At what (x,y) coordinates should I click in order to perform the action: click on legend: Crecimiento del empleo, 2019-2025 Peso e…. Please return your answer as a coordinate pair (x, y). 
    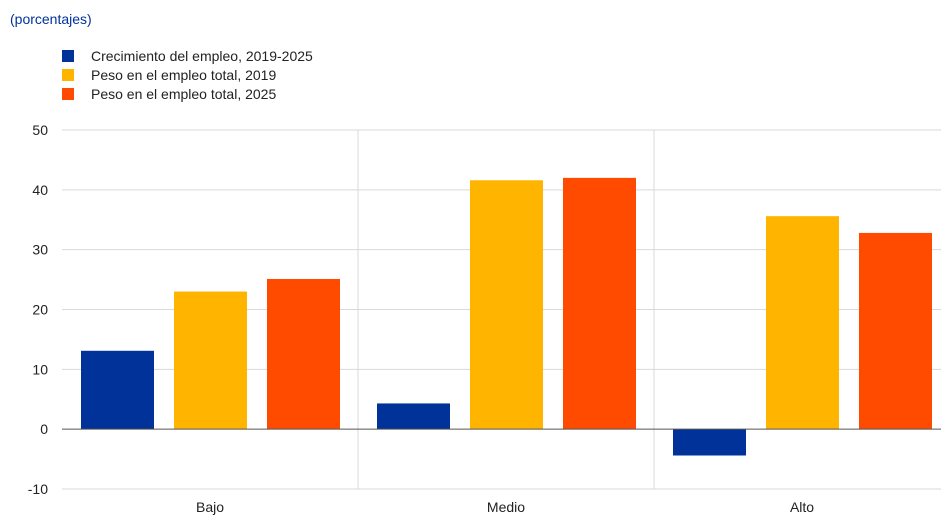
    Looking at the image, I should click on (187, 75).